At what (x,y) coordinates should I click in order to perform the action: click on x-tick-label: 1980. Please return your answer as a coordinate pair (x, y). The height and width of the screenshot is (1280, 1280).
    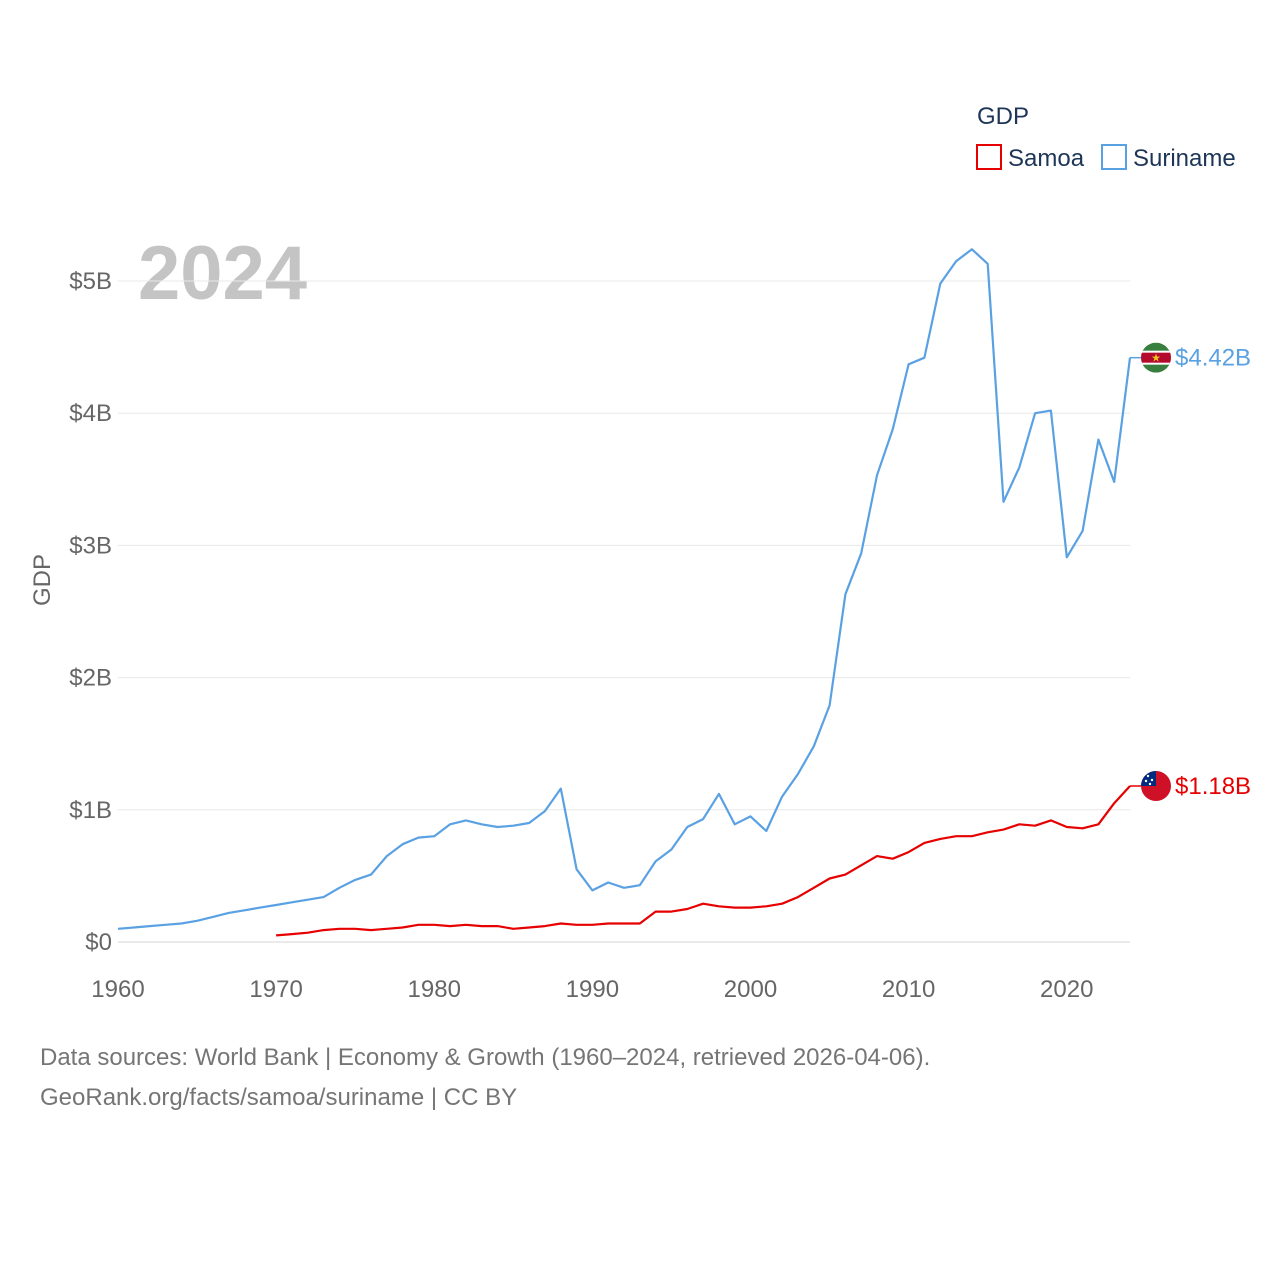
    Looking at the image, I should click on (434, 989).